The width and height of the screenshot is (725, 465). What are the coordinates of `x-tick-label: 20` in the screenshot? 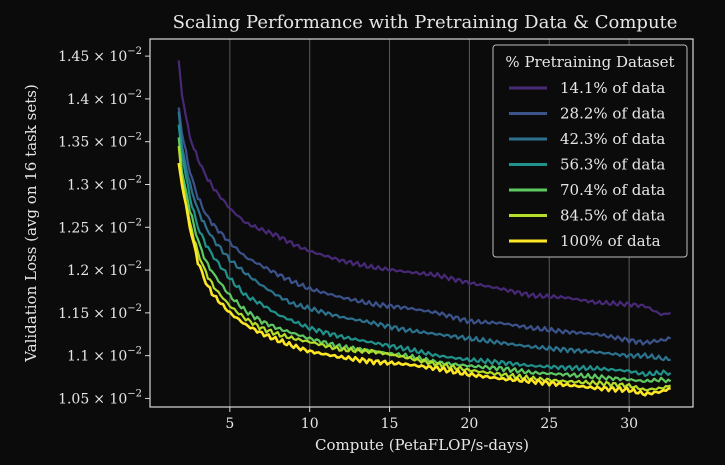 It's located at (469, 424).